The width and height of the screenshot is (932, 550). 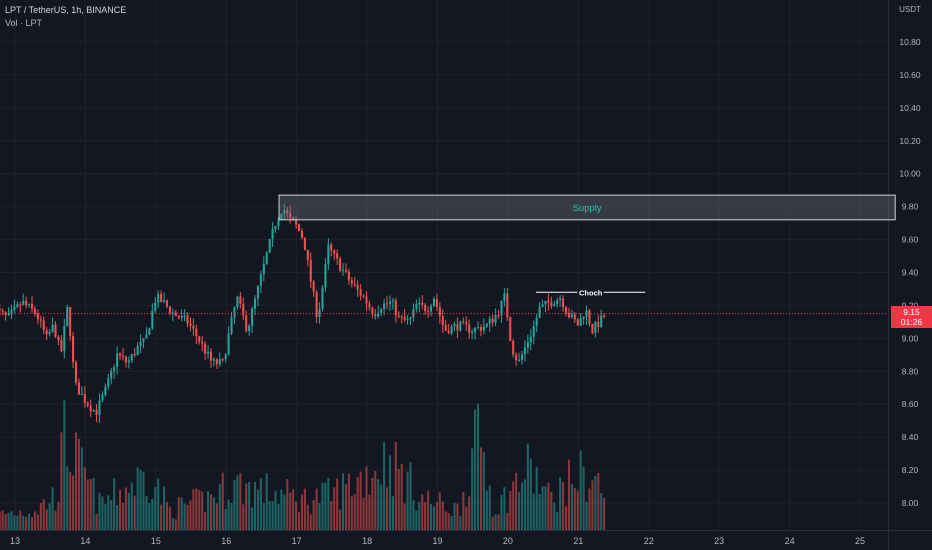 What do you see at coordinates (591, 292) in the screenshot?
I see `choch-level: Choch` at bounding box center [591, 292].